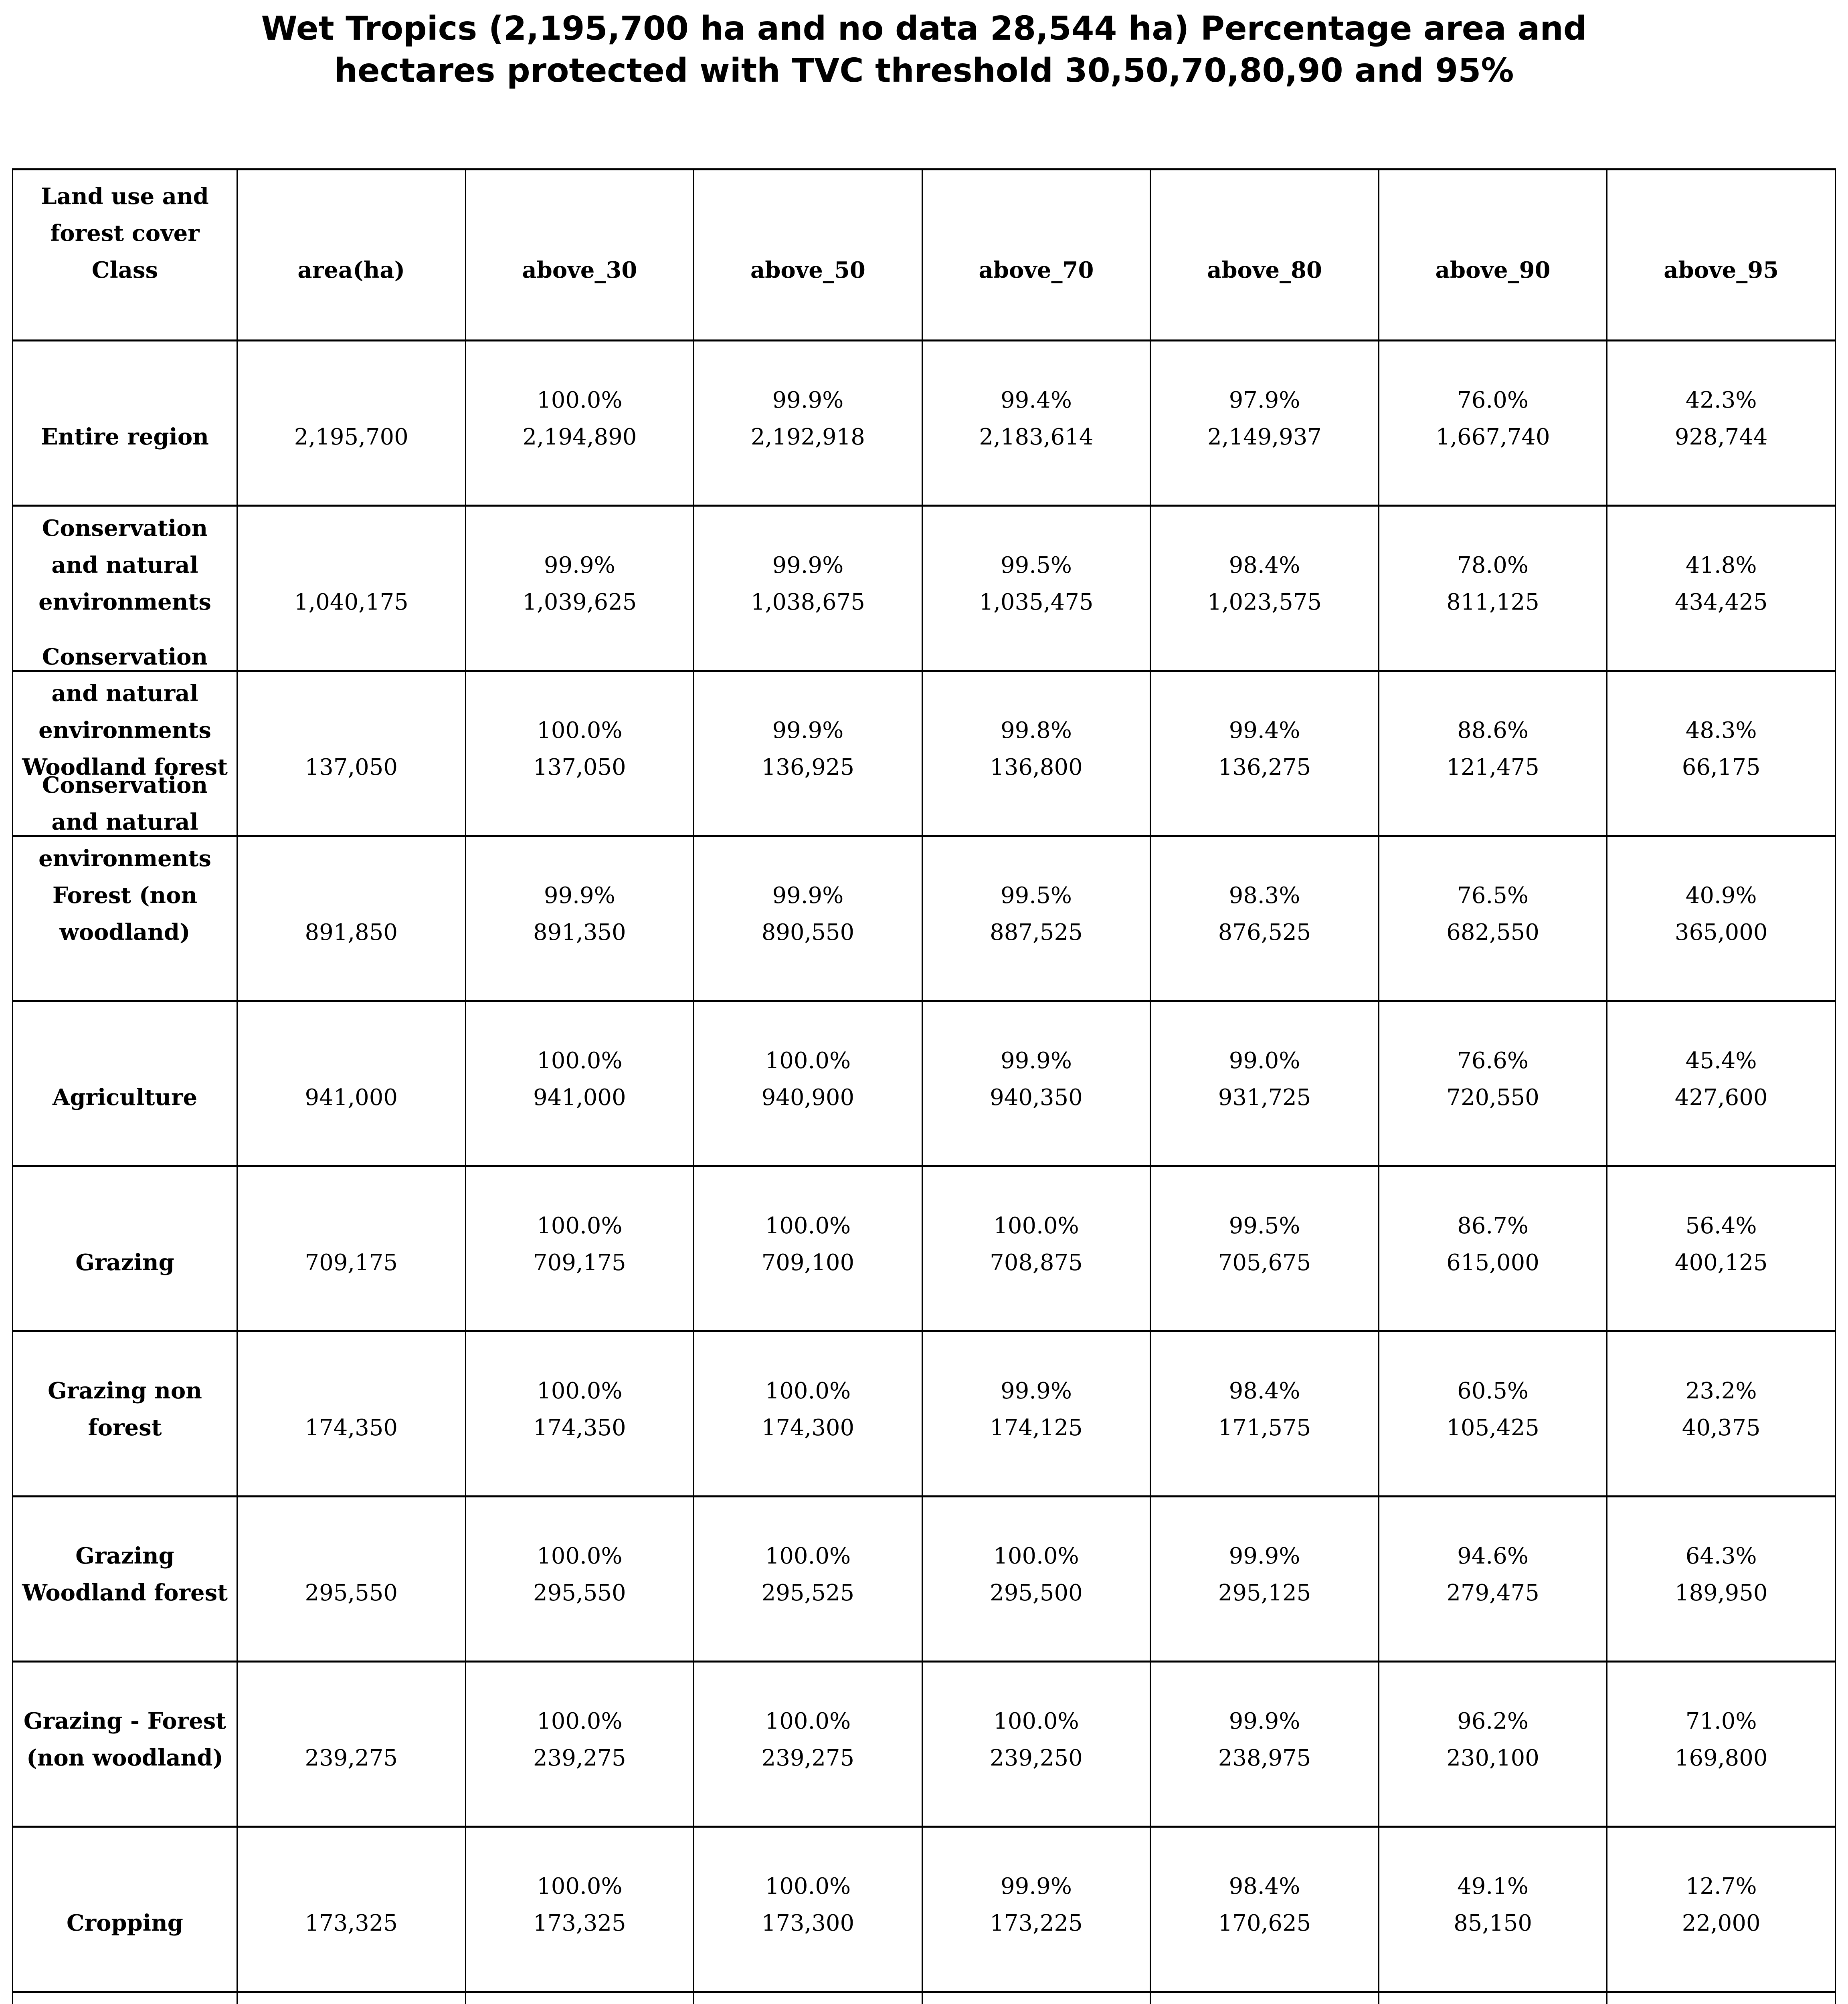 The height and width of the screenshot is (2004, 1848). What do you see at coordinates (351, 919) in the screenshot?
I see `area-cell: 891,850` at bounding box center [351, 919].